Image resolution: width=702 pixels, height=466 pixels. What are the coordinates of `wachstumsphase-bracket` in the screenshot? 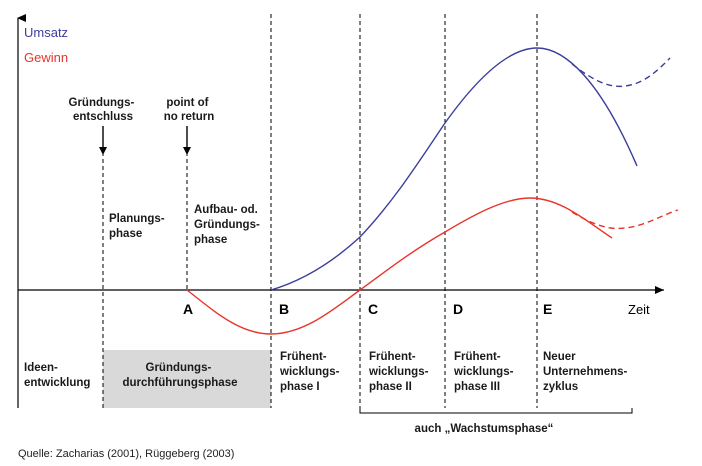 It's located at (496, 411).